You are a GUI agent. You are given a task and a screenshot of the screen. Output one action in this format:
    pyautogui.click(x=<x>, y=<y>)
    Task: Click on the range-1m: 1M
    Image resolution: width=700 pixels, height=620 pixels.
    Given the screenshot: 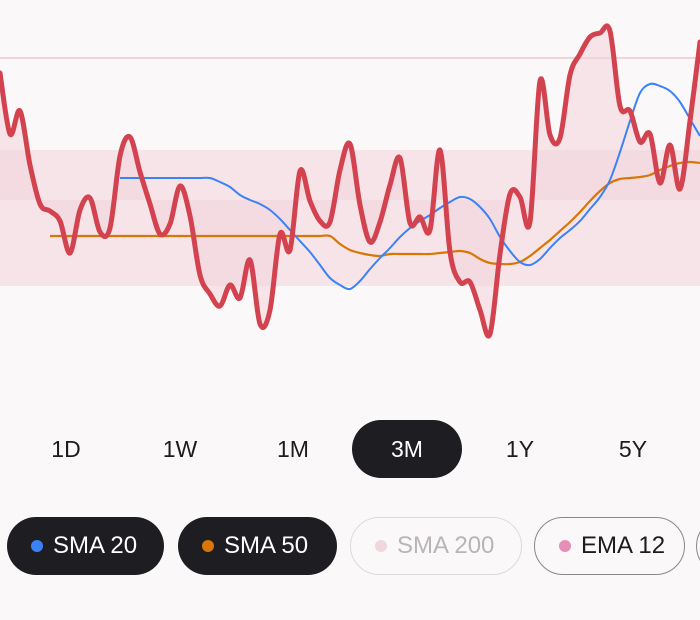 What is the action you would take?
    pyautogui.click(x=293, y=448)
    